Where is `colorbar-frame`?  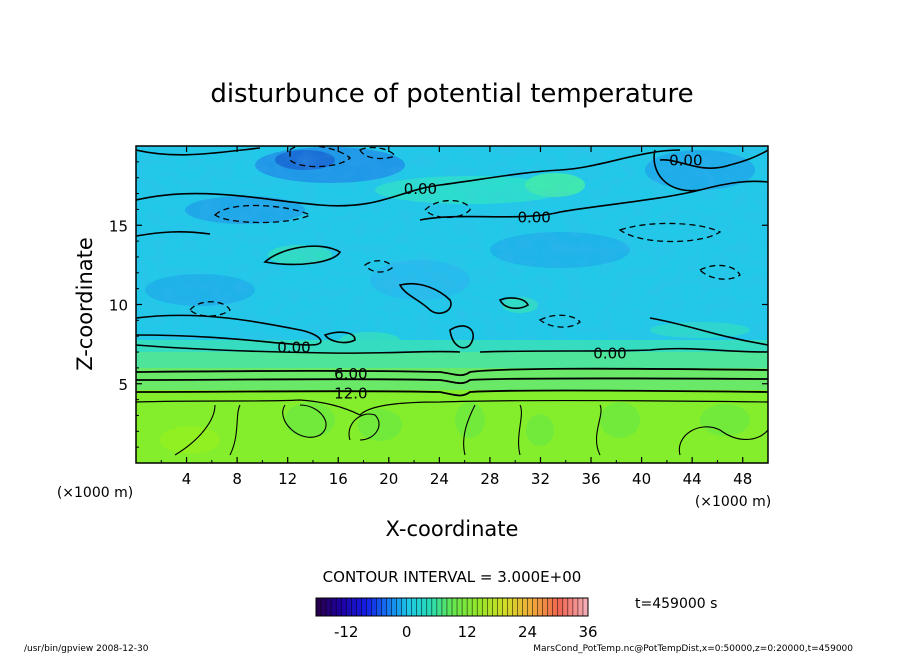
colorbar-frame is located at coordinates (452, 607).